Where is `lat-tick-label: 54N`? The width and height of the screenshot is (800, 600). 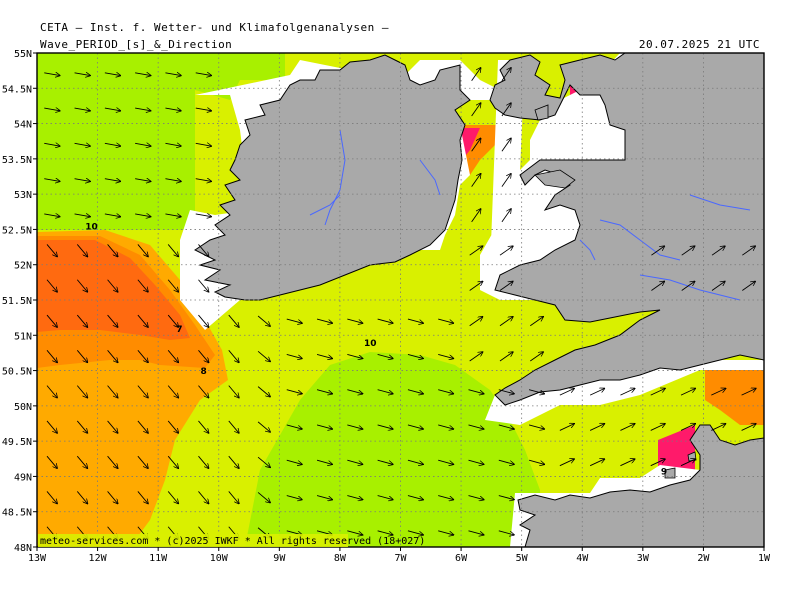
lat-tick-label: 54N is located at coordinates (23, 125).